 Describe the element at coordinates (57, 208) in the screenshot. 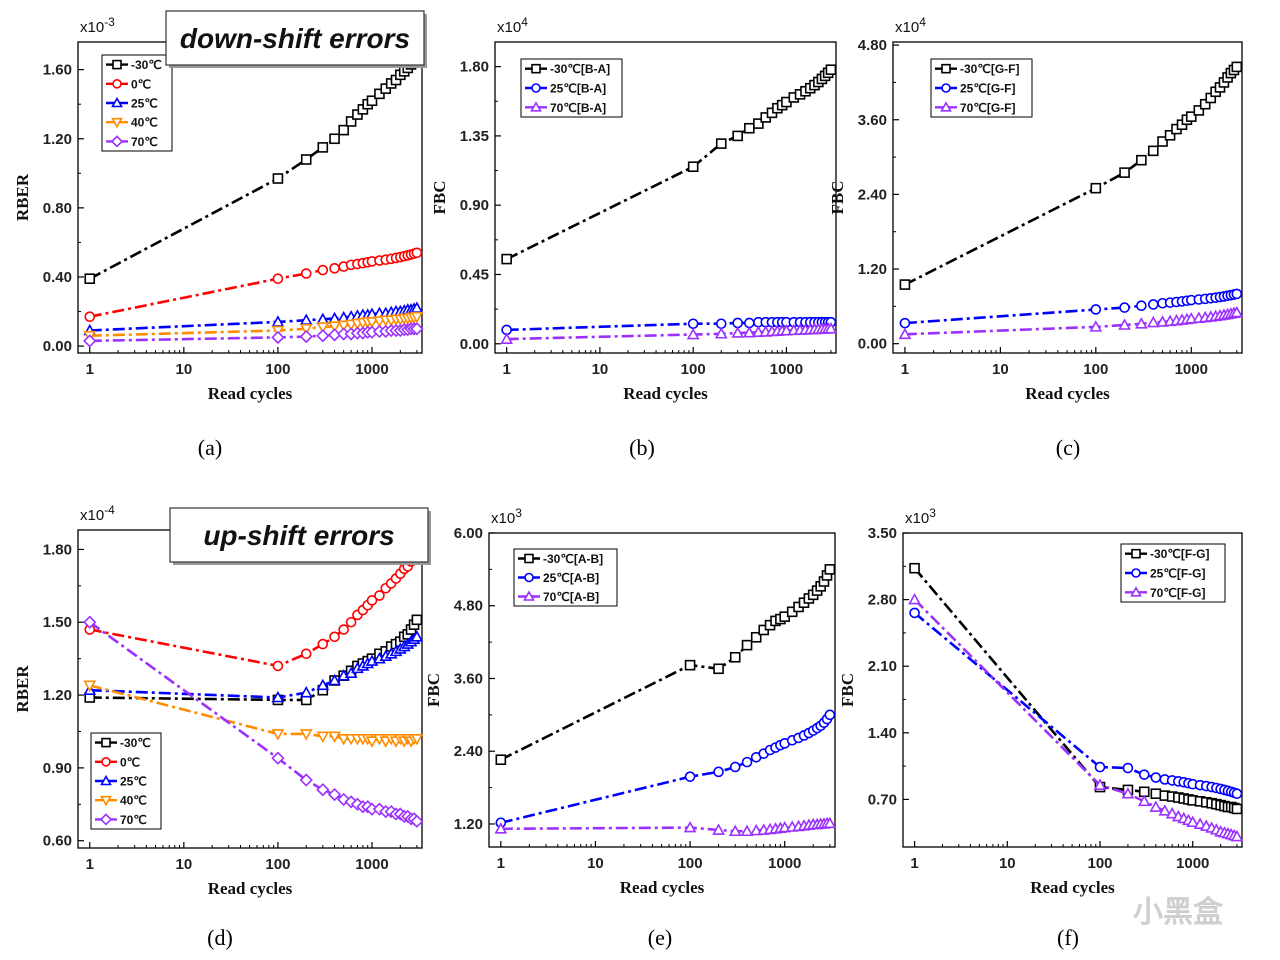

I see `y-tick-label: 0.80` at that location.